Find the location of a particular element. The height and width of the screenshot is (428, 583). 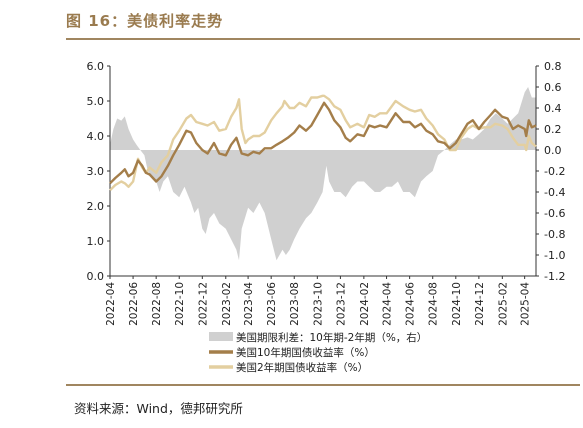

x-tick-label: 2022-10 is located at coordinates (180, 304).